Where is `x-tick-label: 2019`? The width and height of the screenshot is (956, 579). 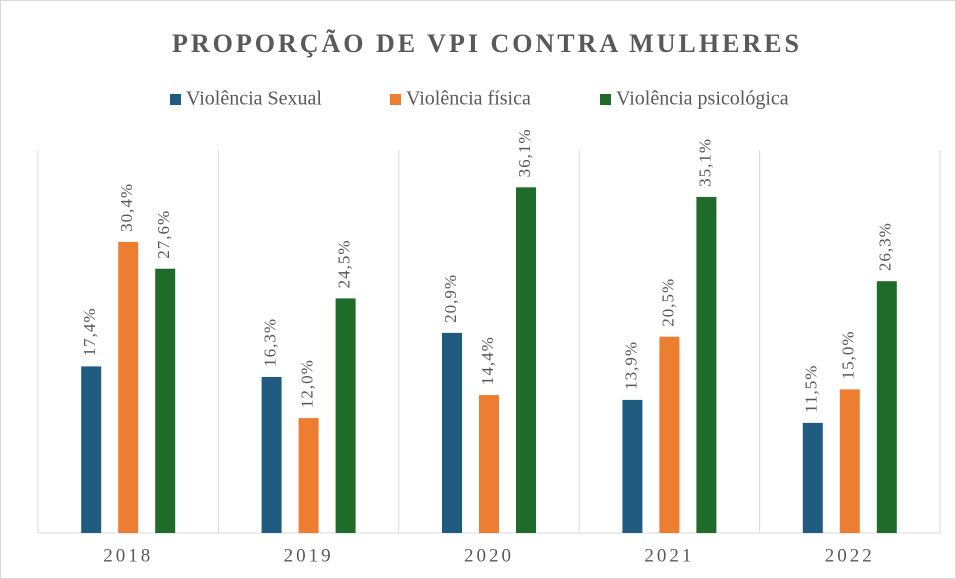
x-tick-label: 2019 is located at coordinates (309, 555).